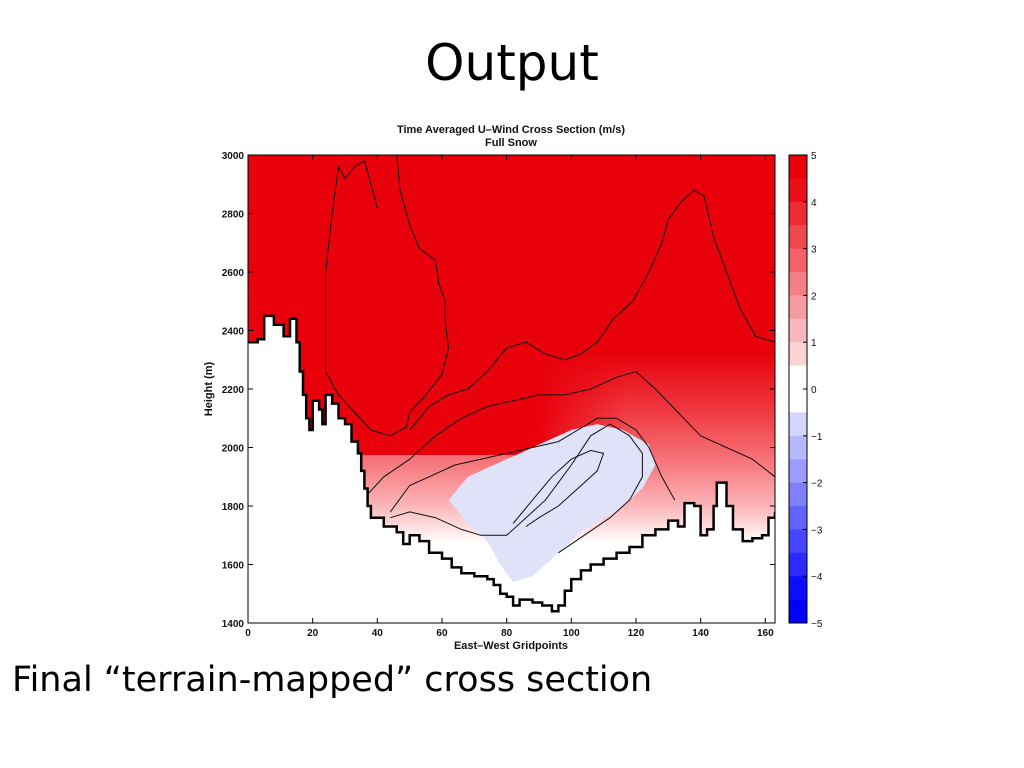 Image resolution: width=1024 pixels, height=768 pixels. What do you see at coordinates (814, 156) in the screenshot?
I see `colorbar-tick-label: 5` at bounding box center [814, 156].